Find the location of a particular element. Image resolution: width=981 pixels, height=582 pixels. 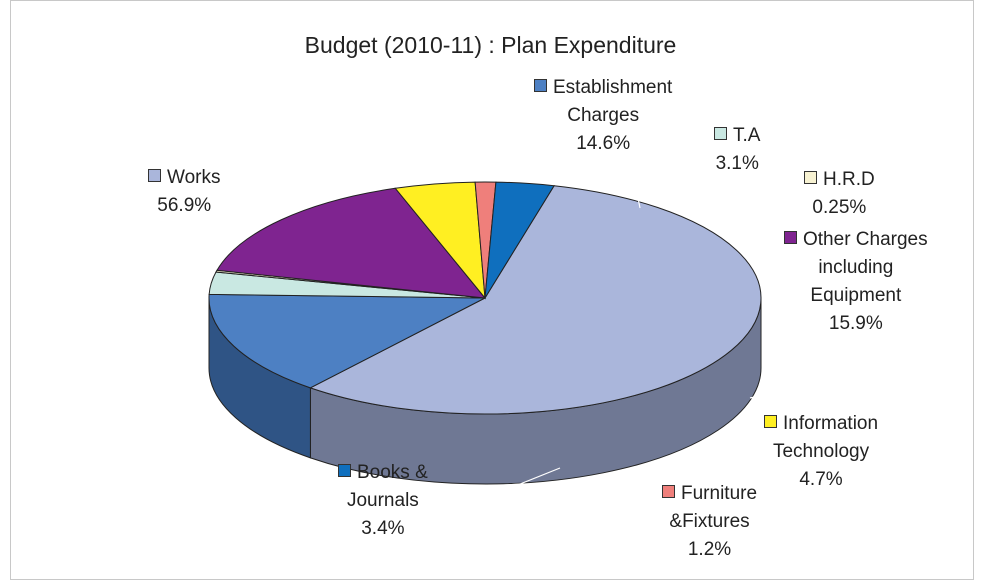

label-other-name2: including is located at coordinates (856, 267).